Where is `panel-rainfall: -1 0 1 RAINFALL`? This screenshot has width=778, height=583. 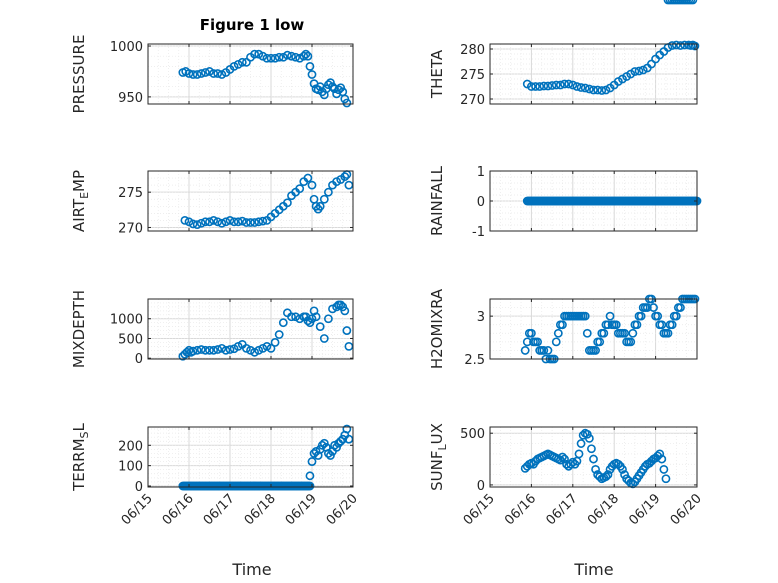 panel-rainfall: -1 0 1 RAINFALL is located at coordinates (565, 202).